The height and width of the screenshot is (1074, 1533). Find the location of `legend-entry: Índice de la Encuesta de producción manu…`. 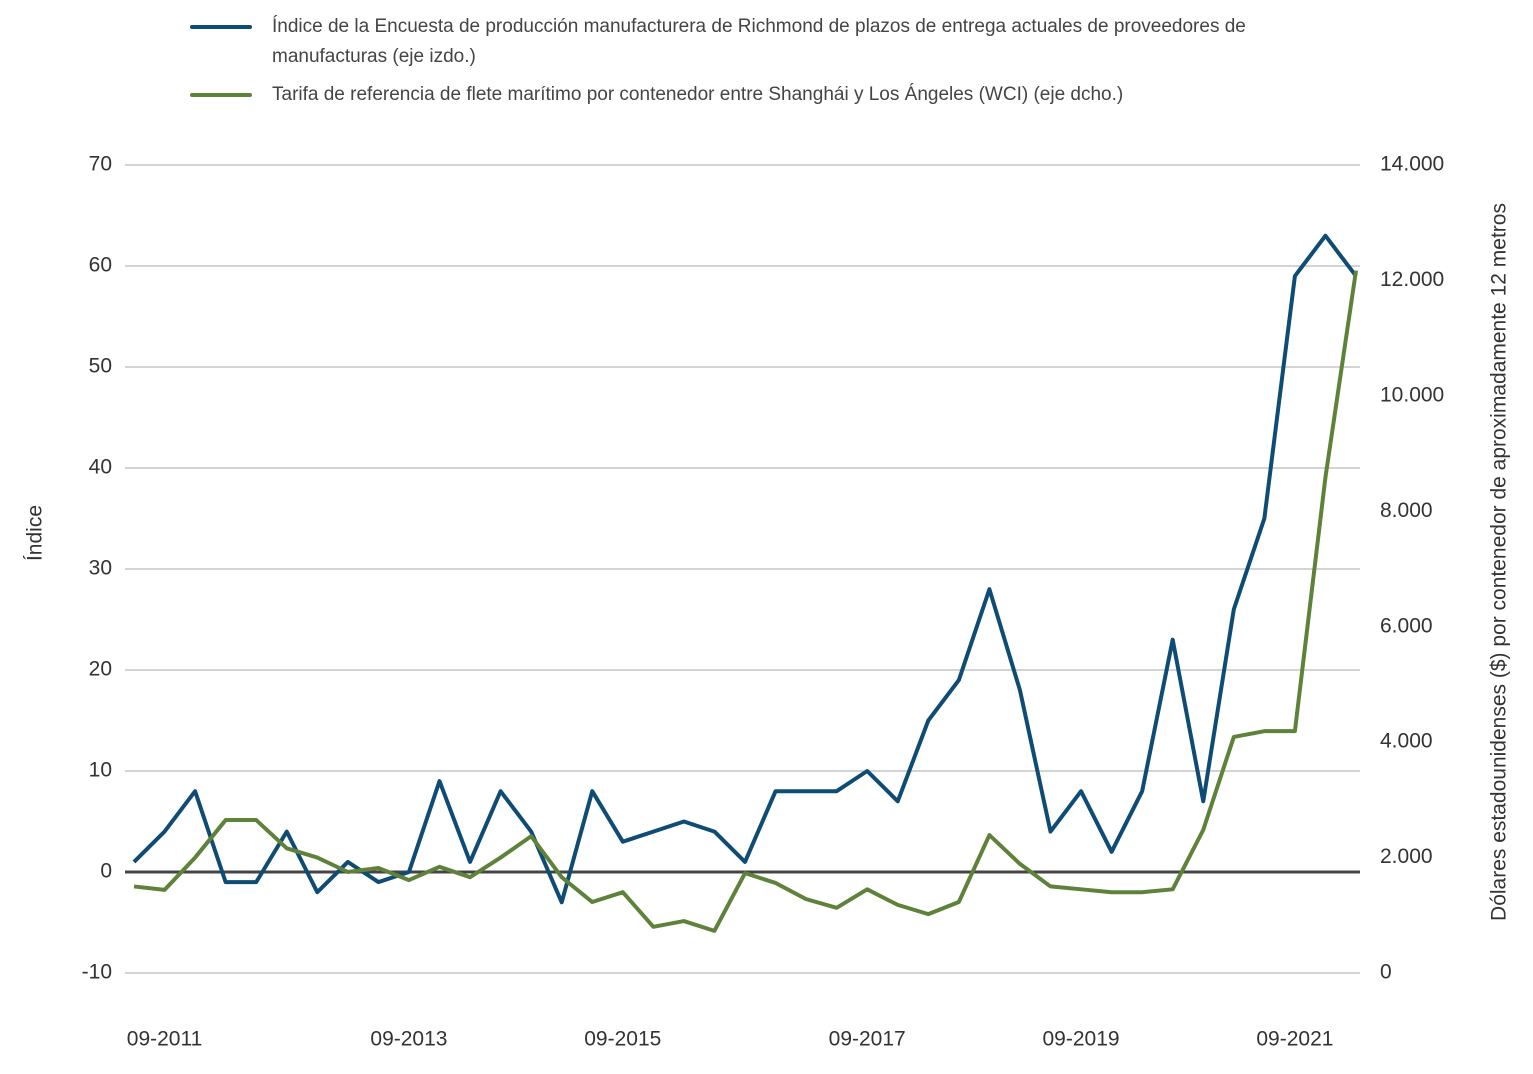

legend-entry: Índice de la Encuesta de producción manu… is located at coordinates (780, 42).